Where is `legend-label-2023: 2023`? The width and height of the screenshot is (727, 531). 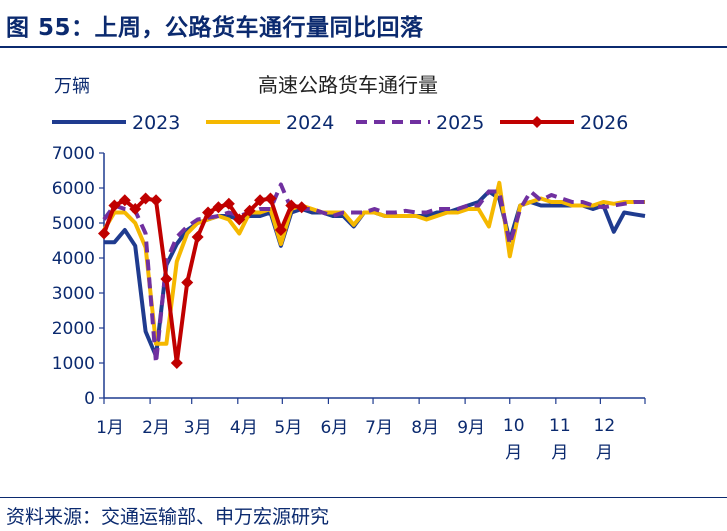 legend-label-2023: 2023 is located at coordinates (156, 123).